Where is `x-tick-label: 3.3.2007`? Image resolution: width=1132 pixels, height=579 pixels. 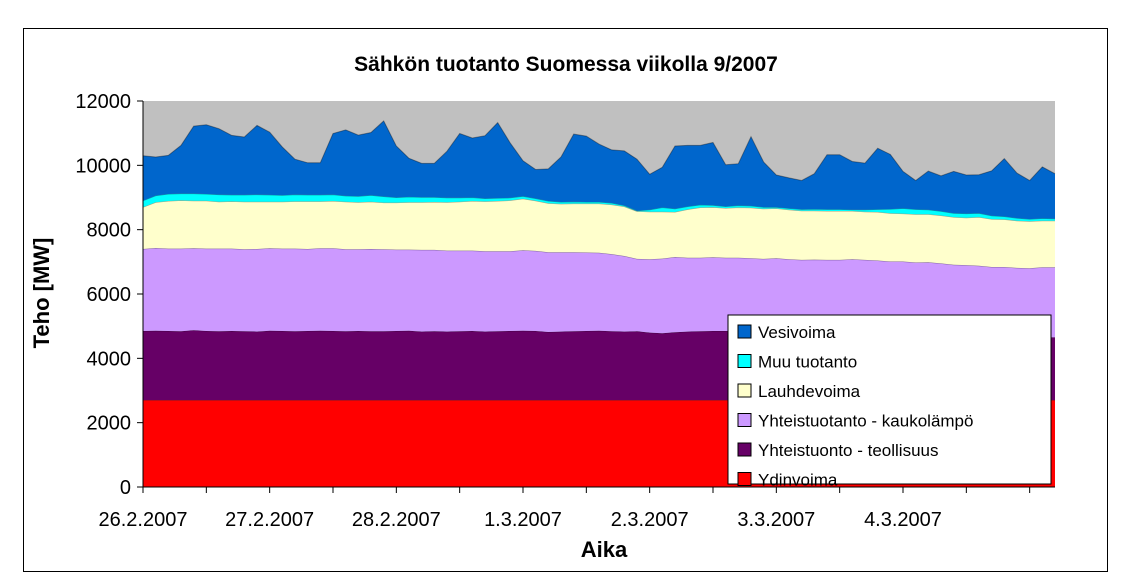
x-tick-label: 3.3.2007 is located at coordinates (776, 520).